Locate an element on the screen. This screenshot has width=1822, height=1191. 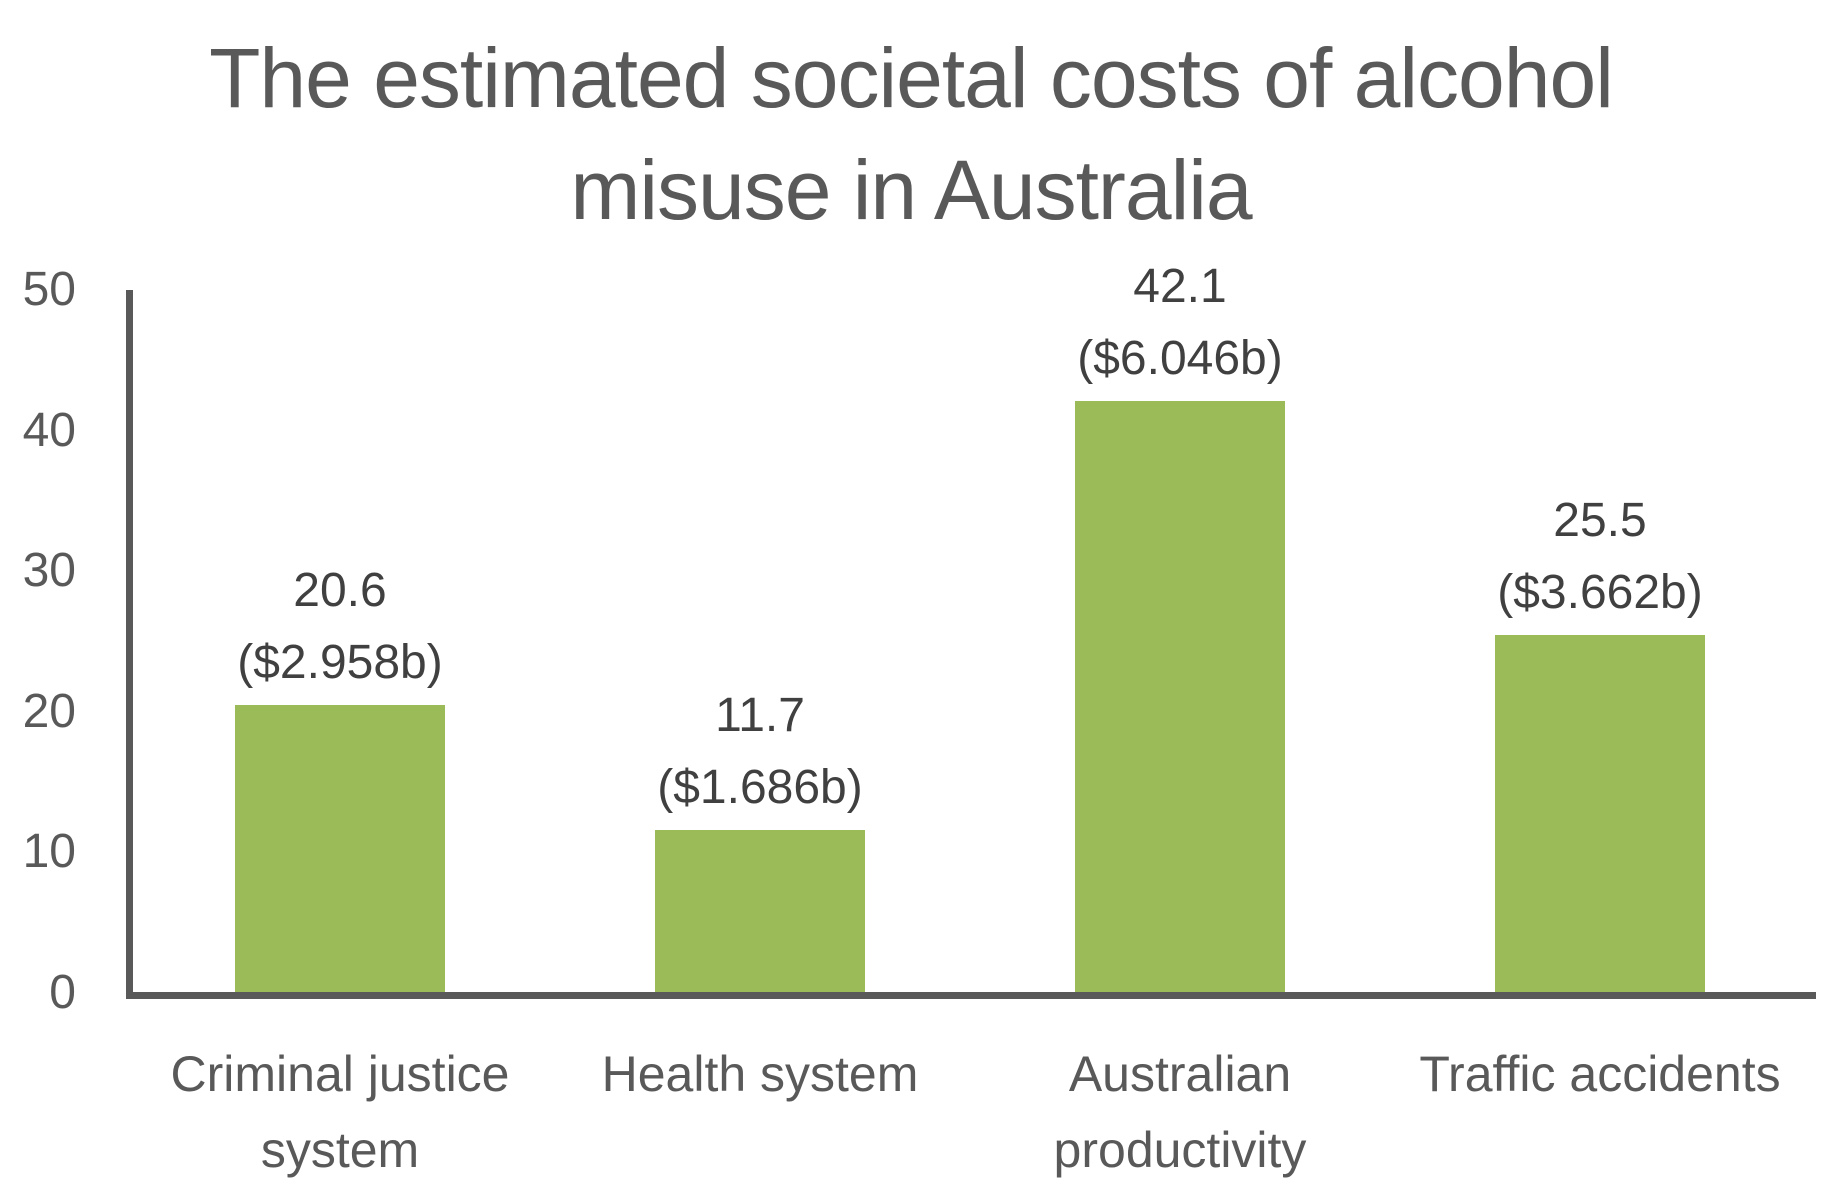
y-tick-20: 20 is located at coordinates (49, 711).